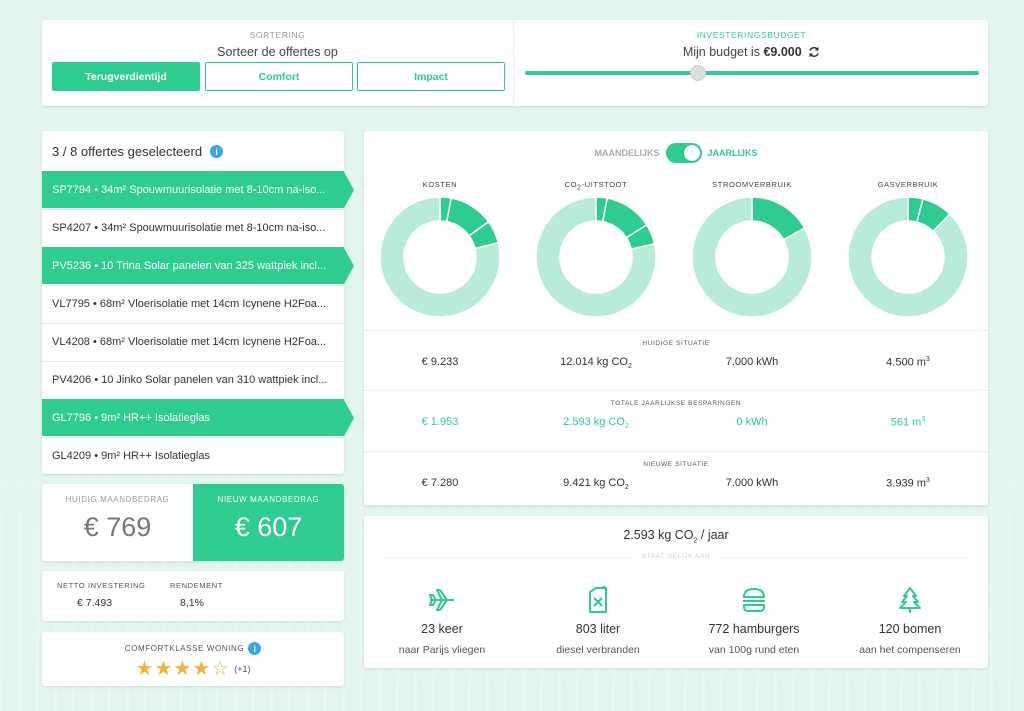 Image resolution: width=1024 pixels, height=711 pixels. Describe the element at coordinates (440, 184) in the screenshot. I see `donut-title: KOSTEN` at that location.